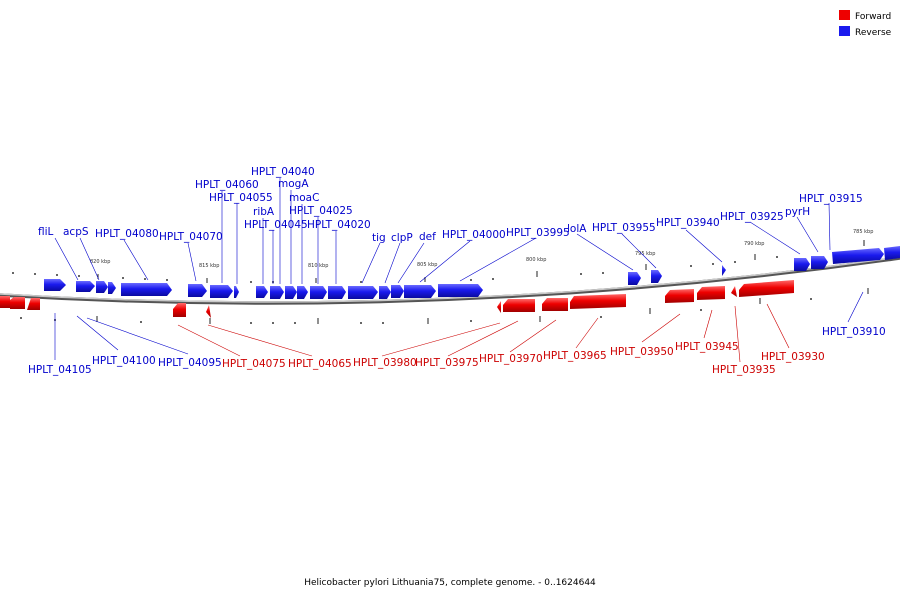 The height and width of the screenshot is (600, 900). I want to click on gene-label: fliL, so click(46, 232).